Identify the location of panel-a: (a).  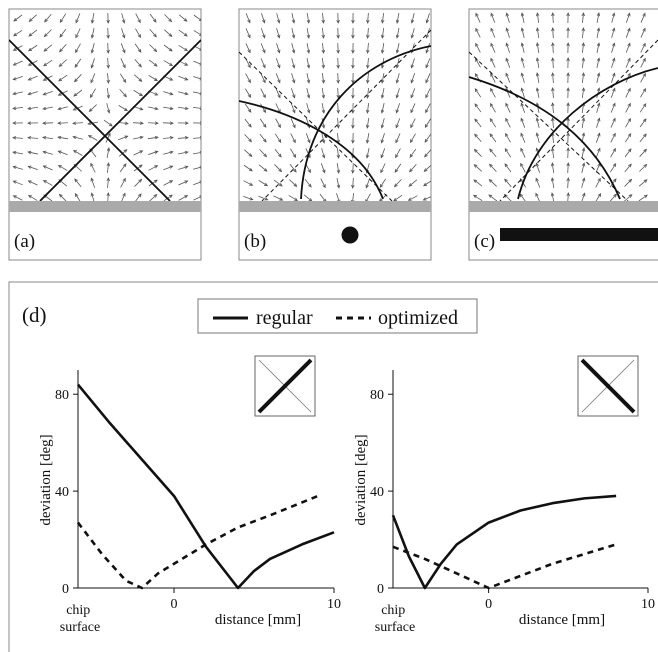
(105, 134).